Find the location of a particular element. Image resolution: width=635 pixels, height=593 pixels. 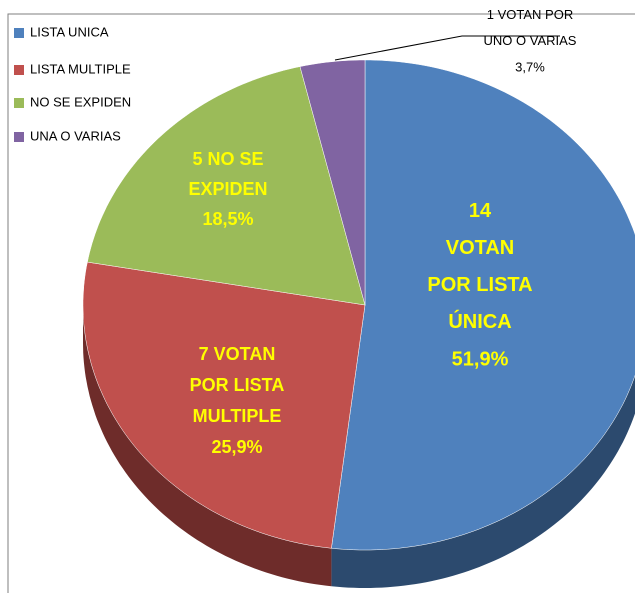

data-label-count: 7 is located at coordinates (204, 354).